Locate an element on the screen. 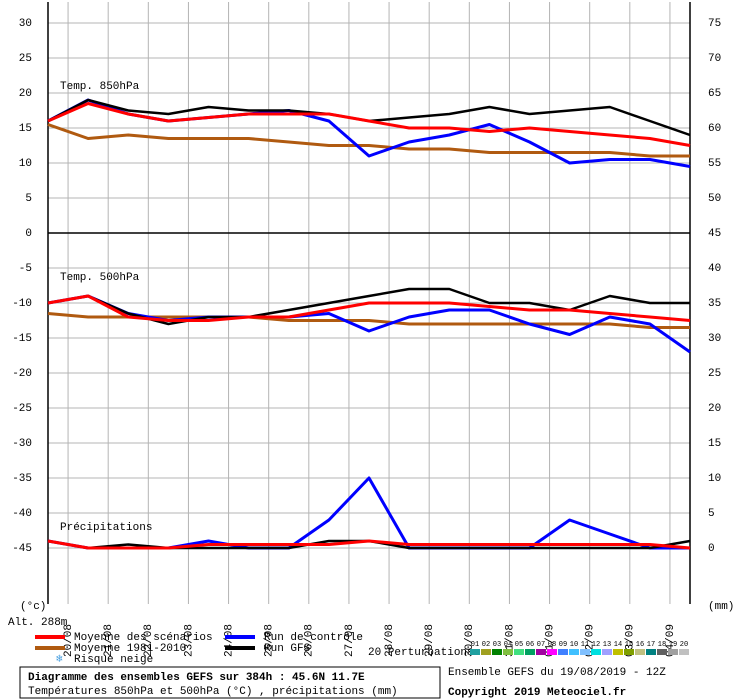 The width and height of the screenshot is (740, 700). y2-tick-label: 0 is located at coordinates (711, 549).